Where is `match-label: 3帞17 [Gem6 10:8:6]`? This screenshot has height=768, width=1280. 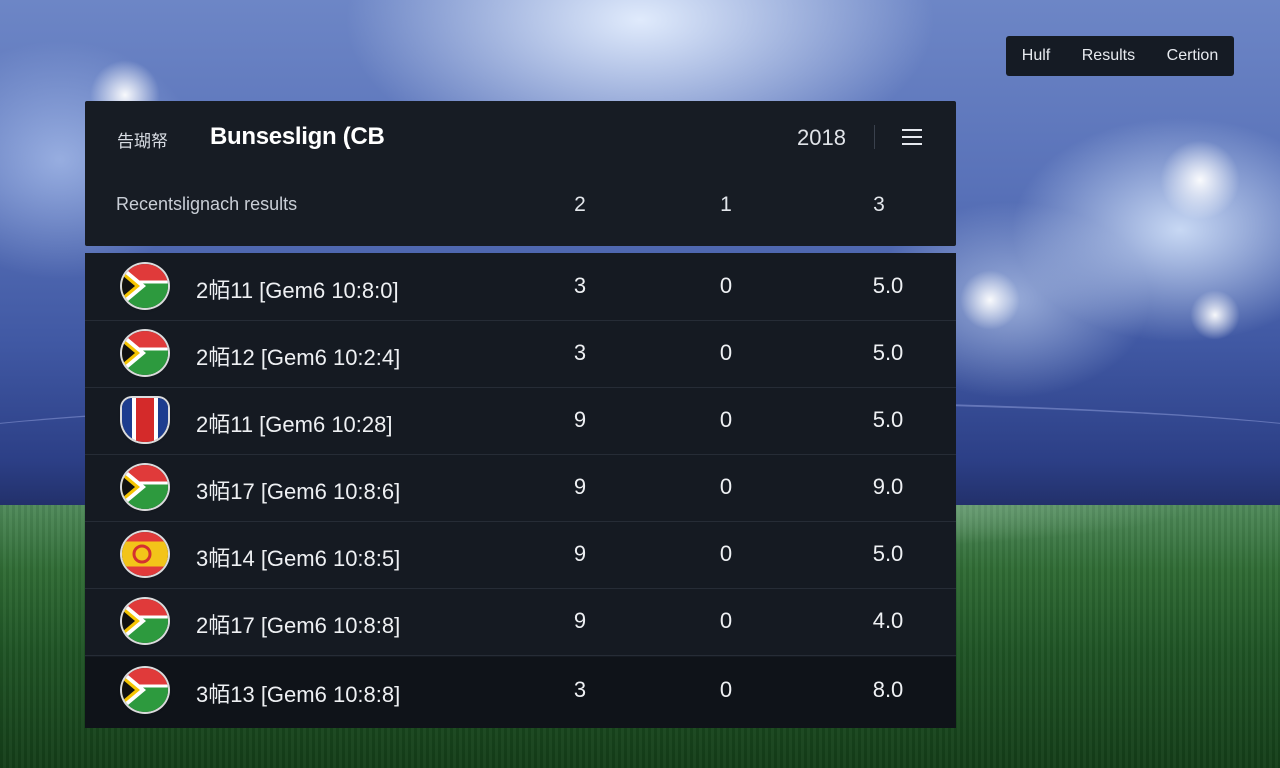
match-label: 3帞17 [Gem6 10:8:6] is located at coordinates (298, 491).